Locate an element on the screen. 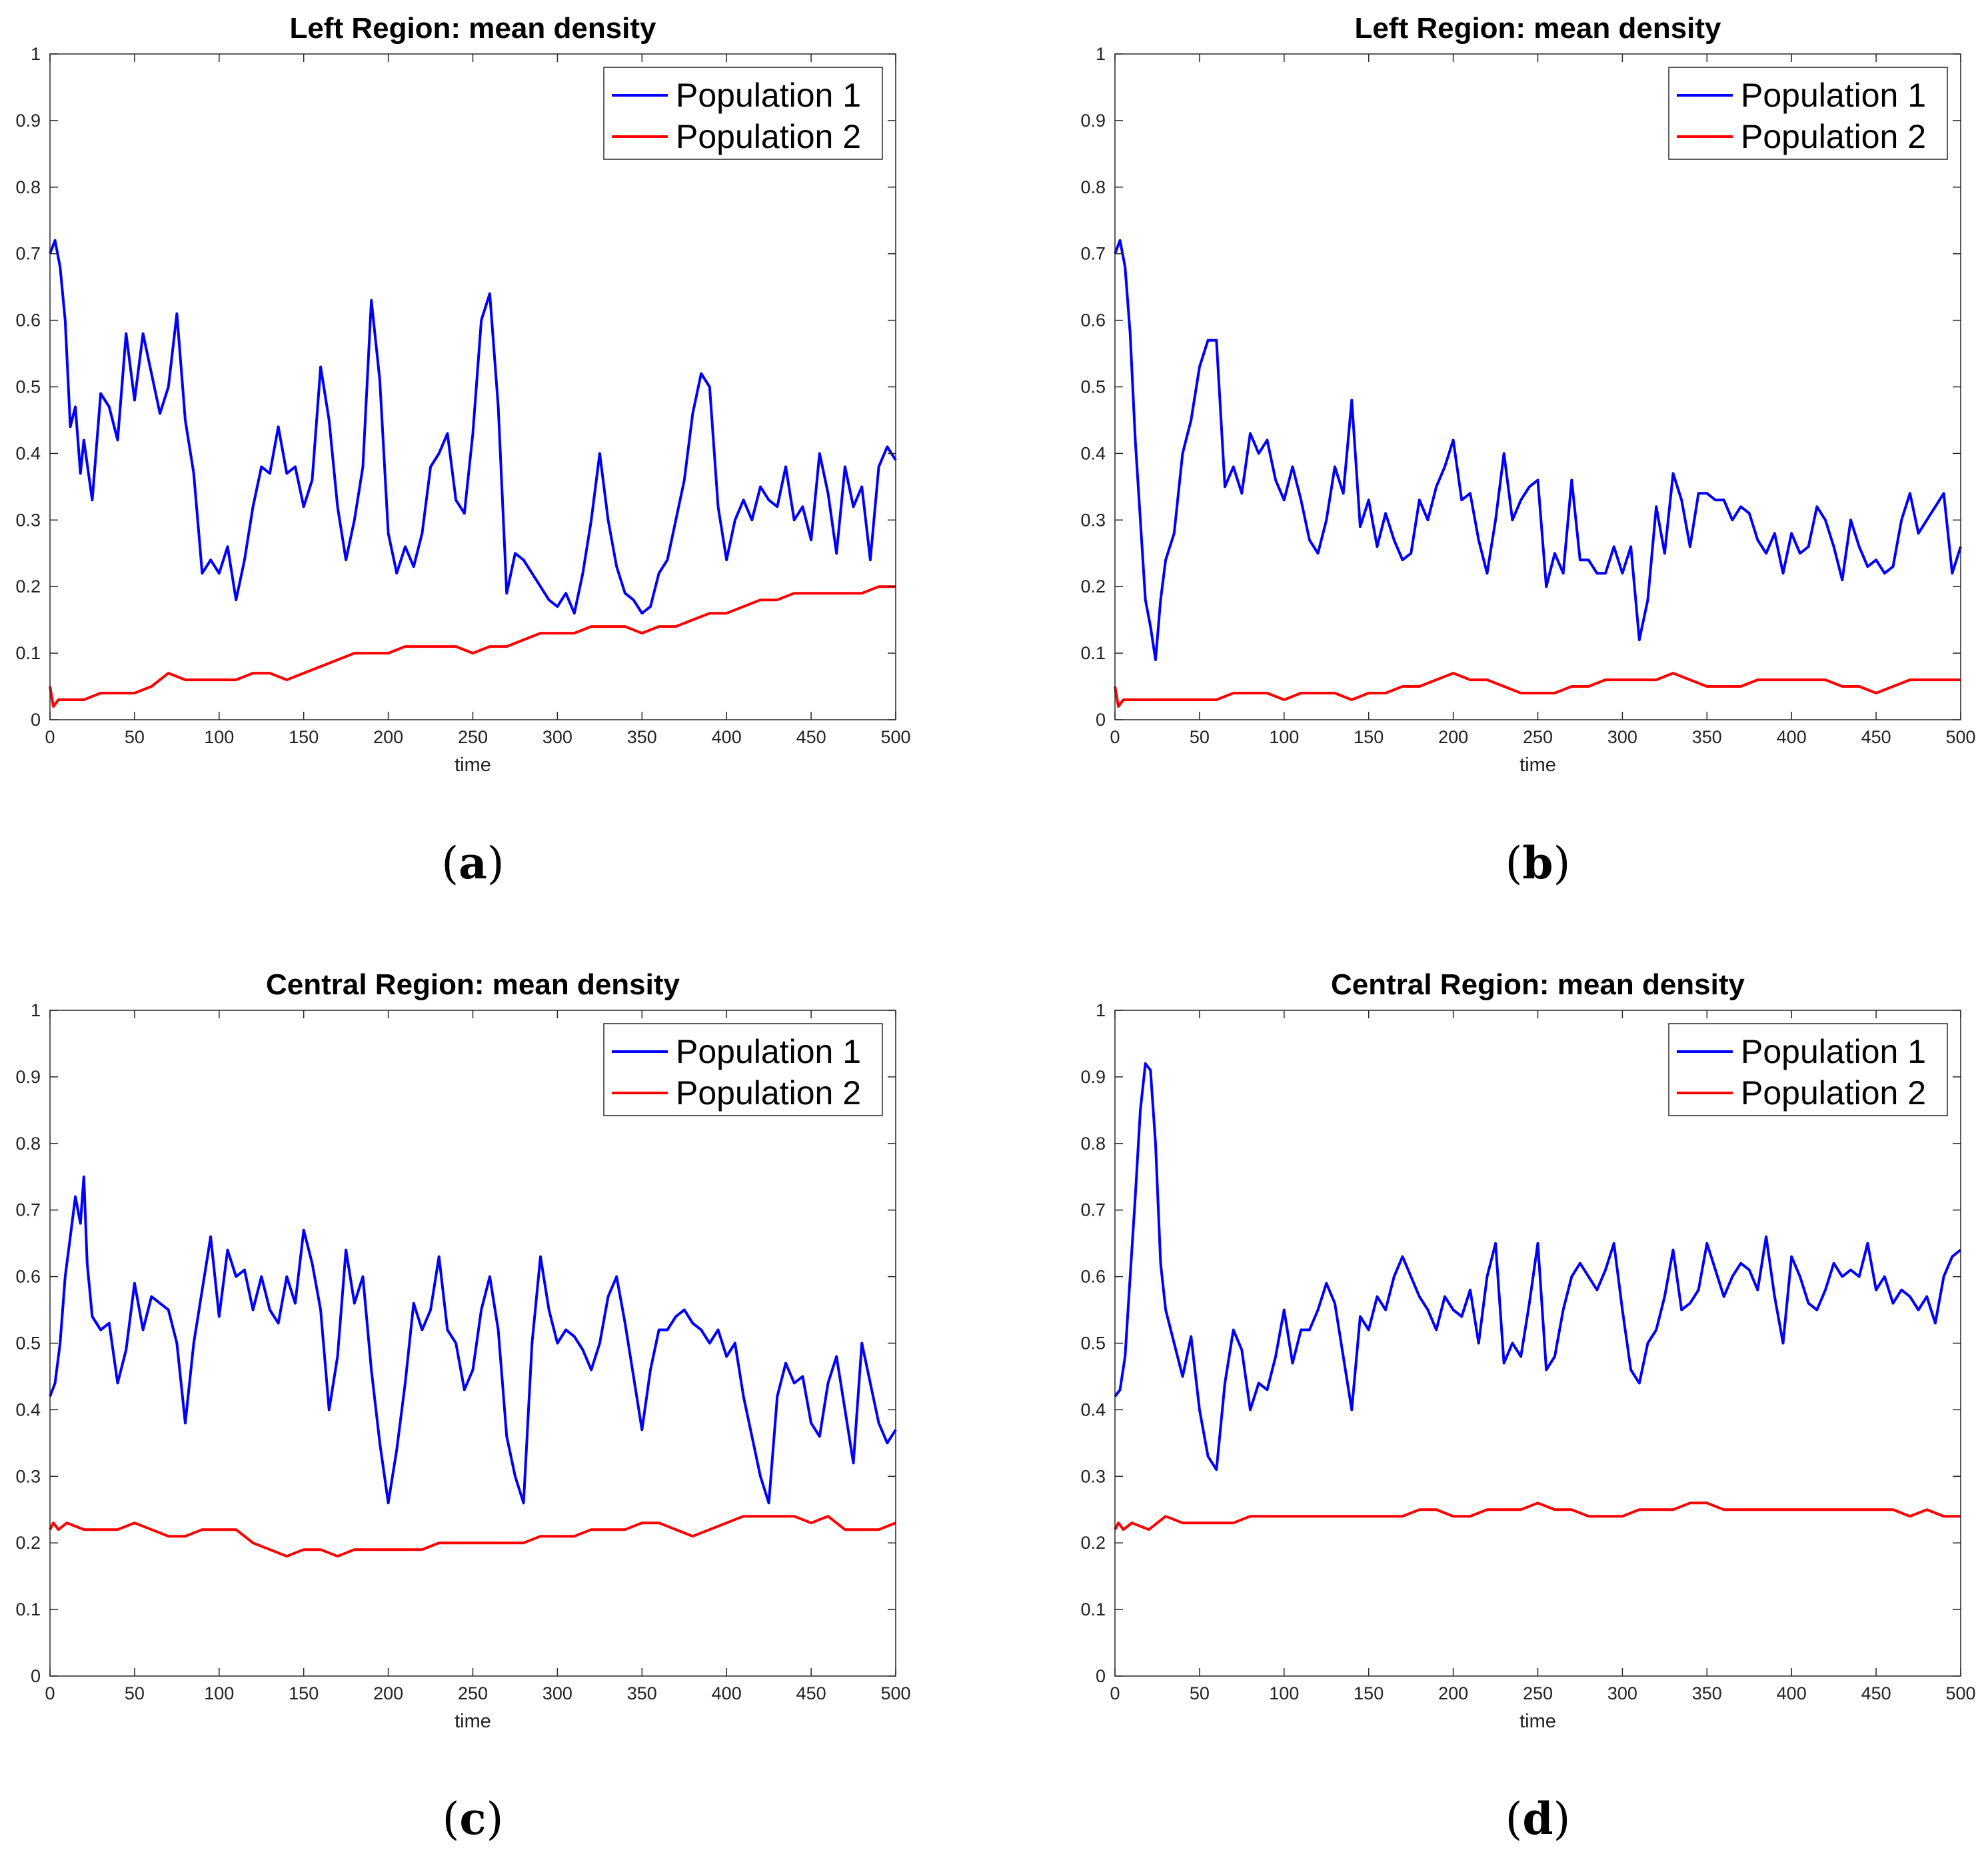 This screenshot has height=1858, width=1988. chart-title: Left Region: mean density is located at coordinates (1537, 28).